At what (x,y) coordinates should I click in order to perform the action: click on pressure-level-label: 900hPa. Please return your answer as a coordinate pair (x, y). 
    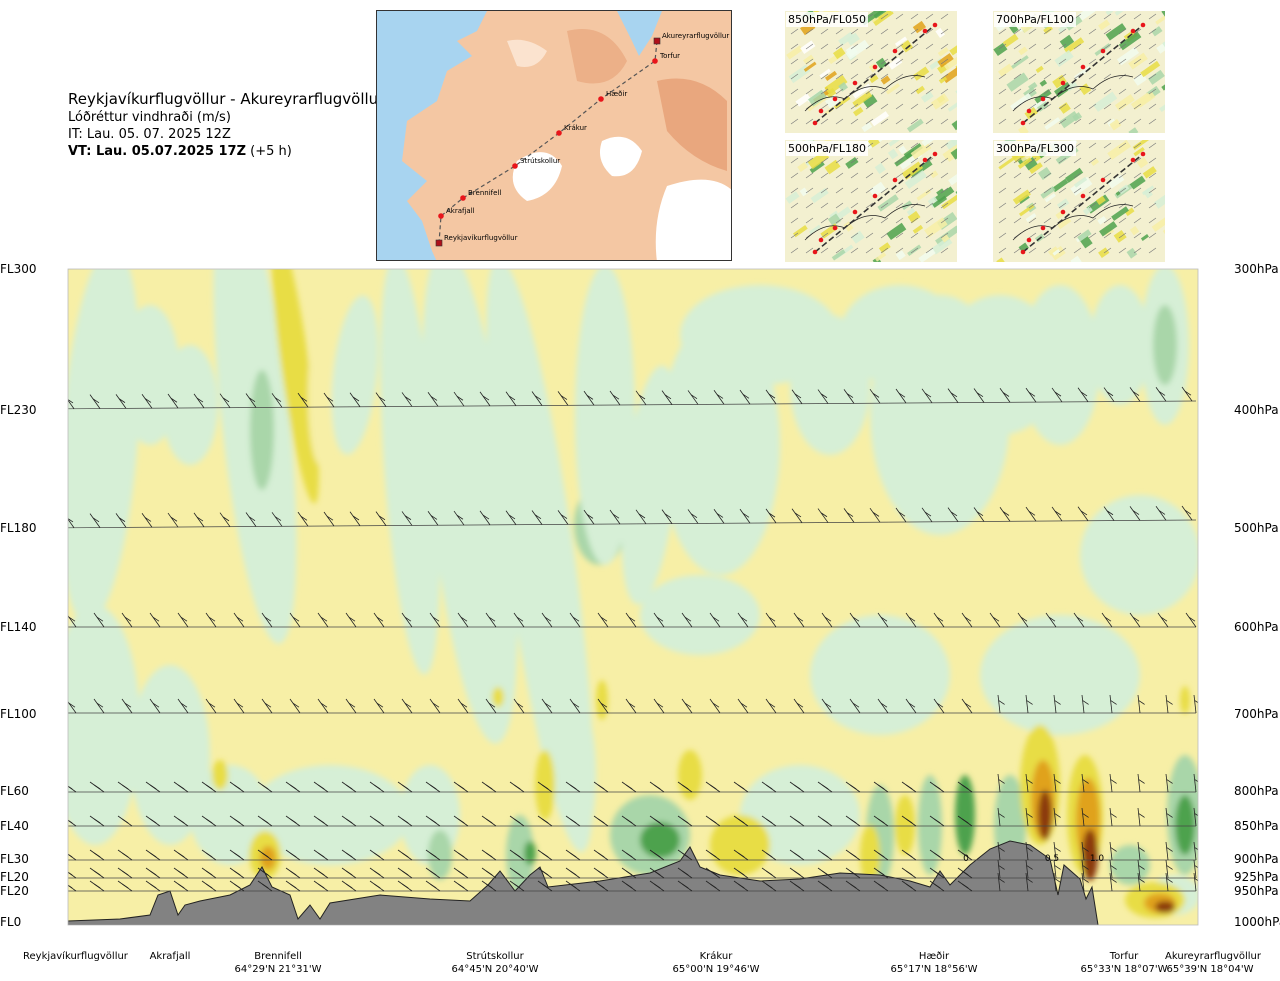
    Looking at the image, I should click on (1256, 859).